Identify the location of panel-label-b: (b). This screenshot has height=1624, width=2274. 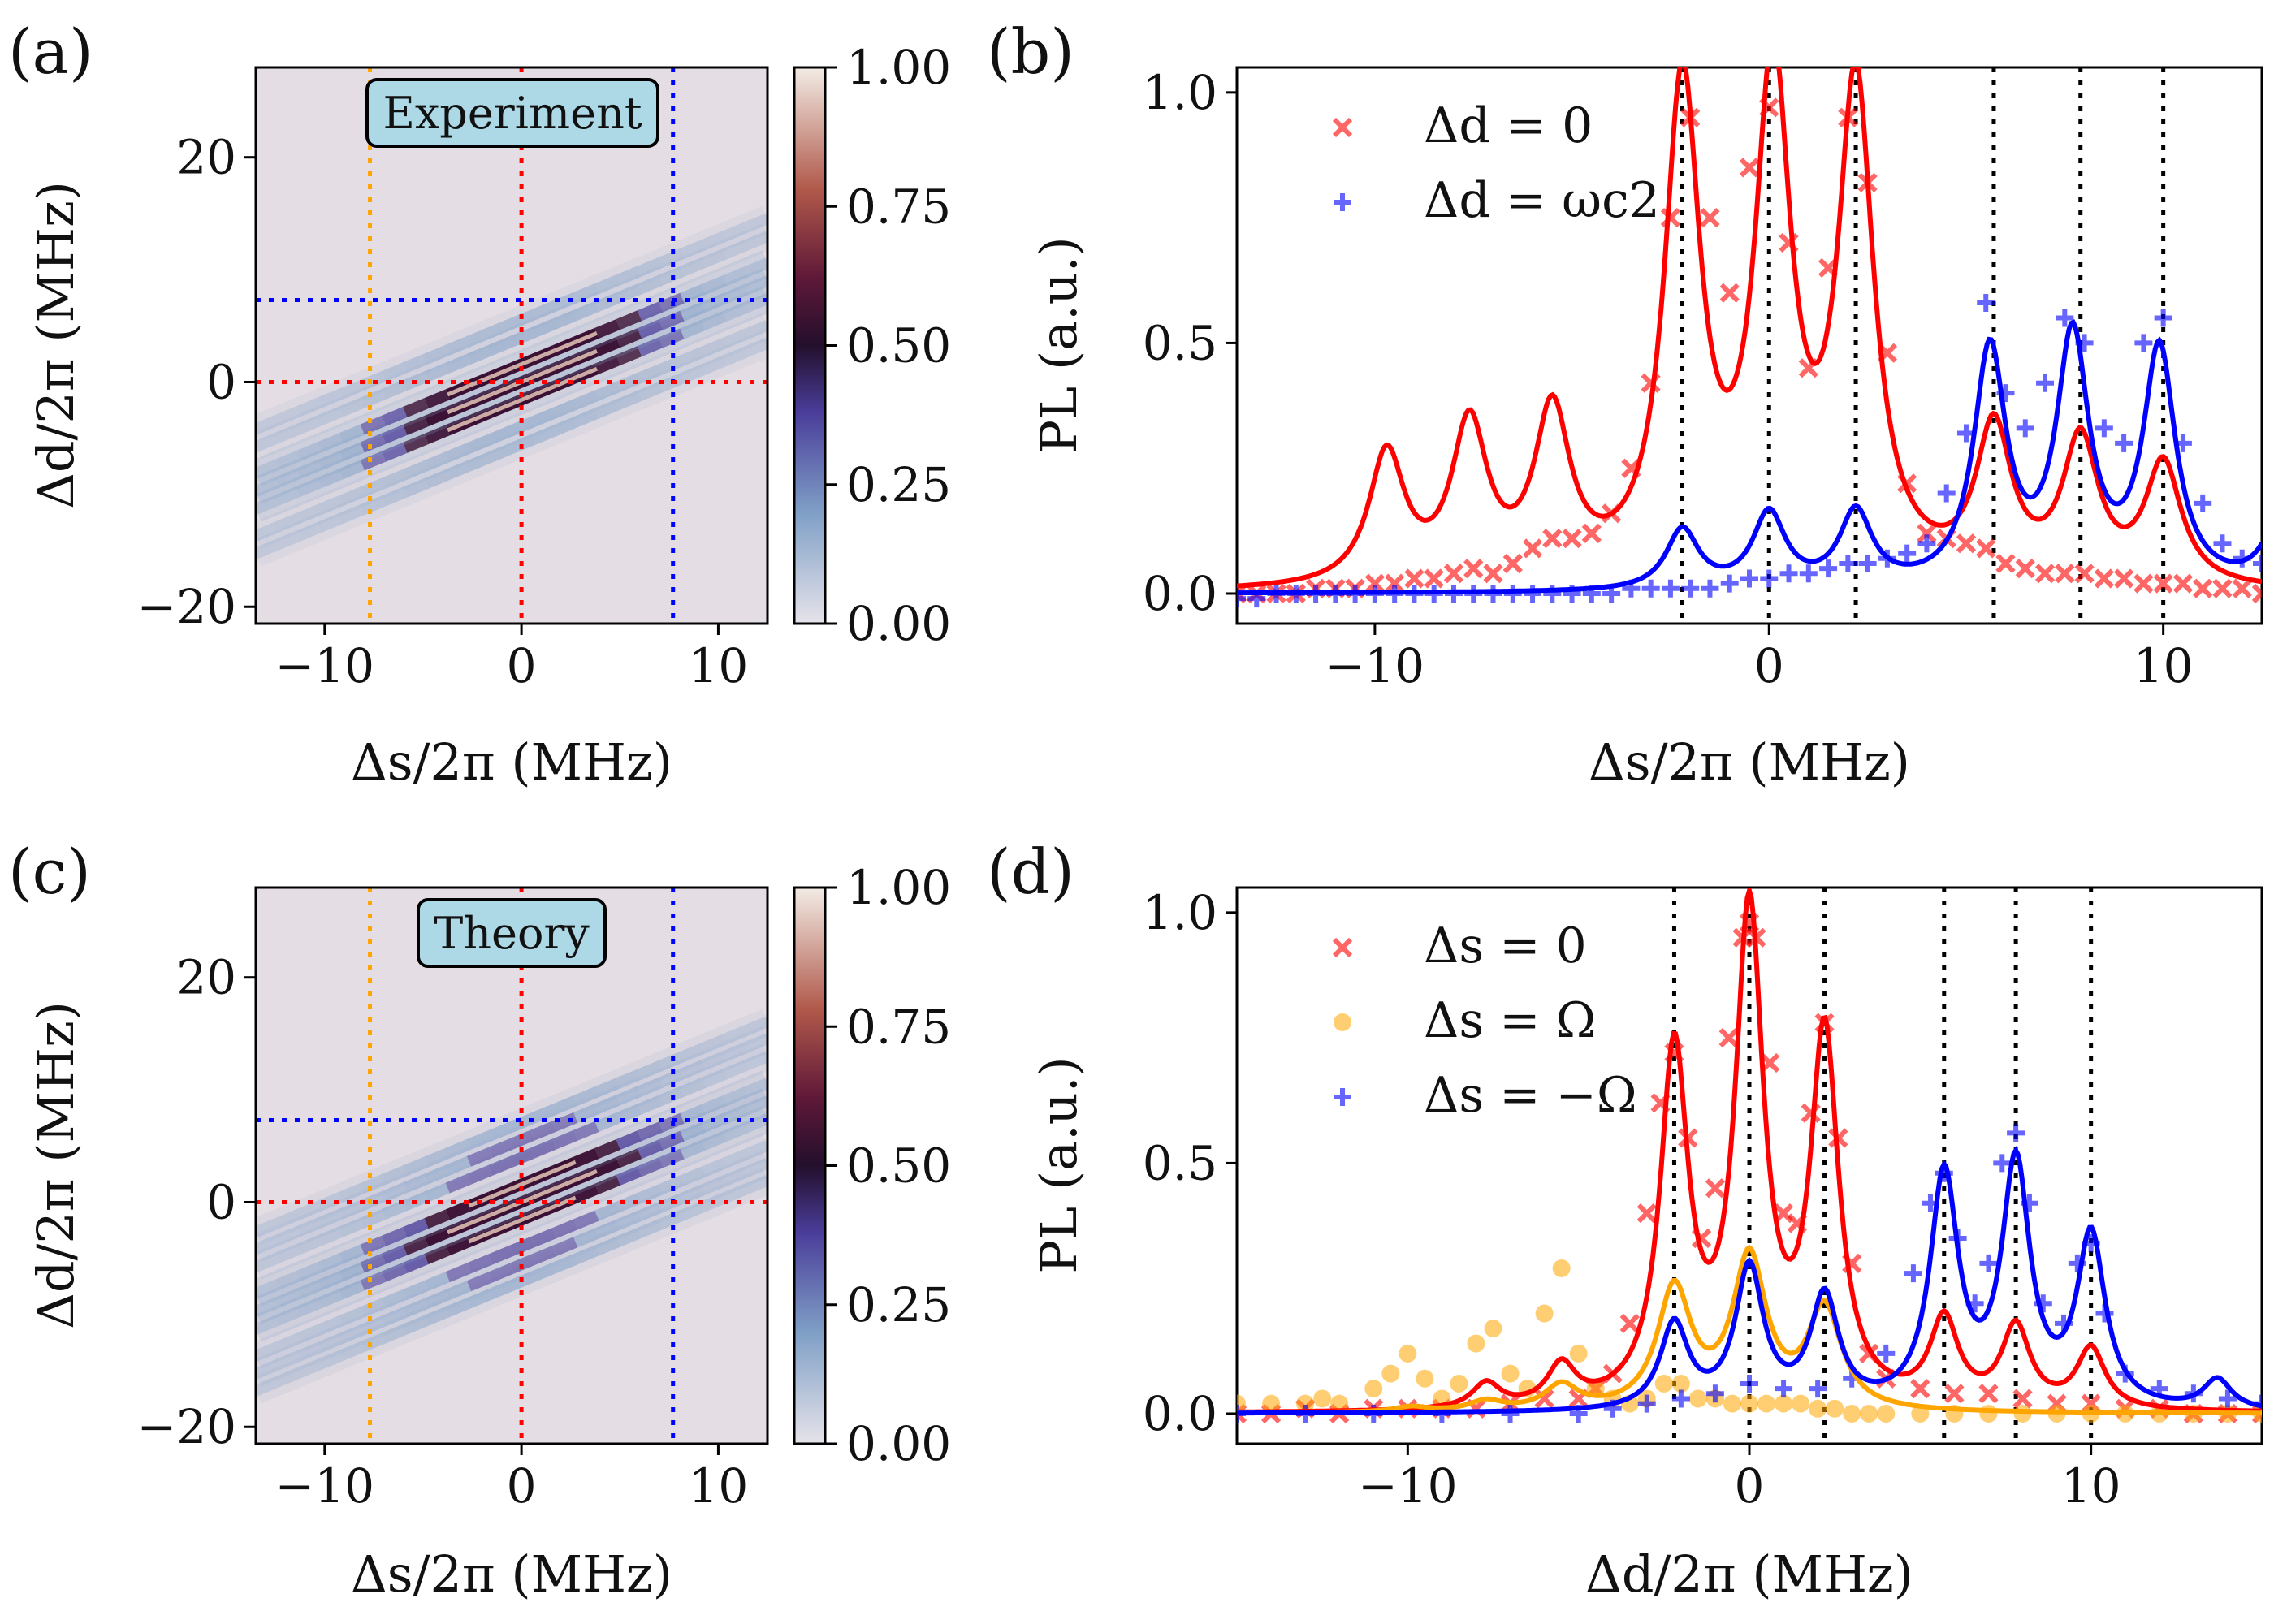
(1030, 52).